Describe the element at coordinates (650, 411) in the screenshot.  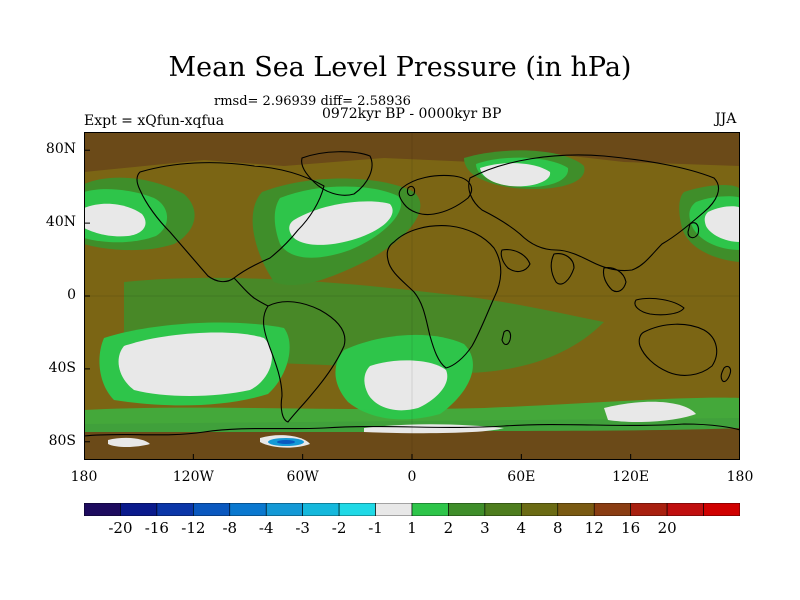
I see `field-gray-antarctic` at that location.